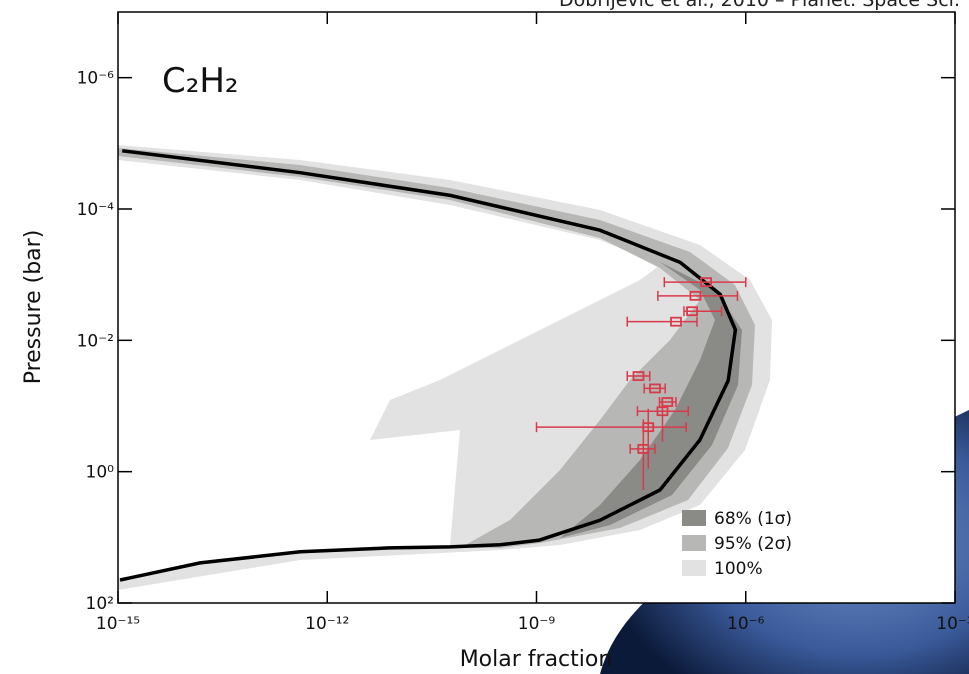  Describe the element at coordinates (327, 624) in the screenshot. I see `x-tick-label: 10⁻¹²` at that location.